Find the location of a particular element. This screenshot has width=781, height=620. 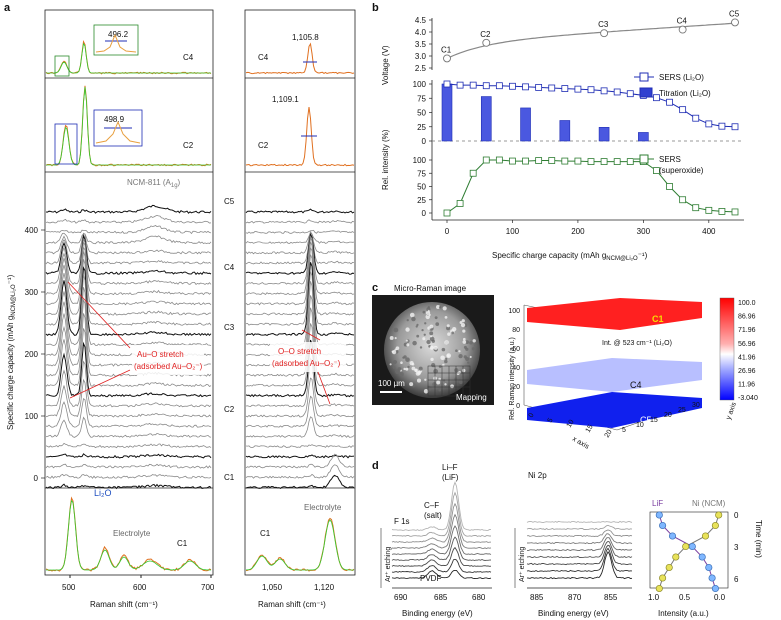

legend-titration is located at coordinates (646, 92).